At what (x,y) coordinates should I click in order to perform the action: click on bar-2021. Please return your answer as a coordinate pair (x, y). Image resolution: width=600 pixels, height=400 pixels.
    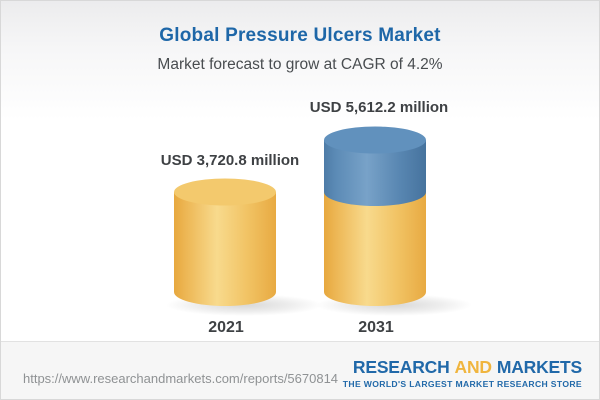
    Looking at the image, I should click on (225, 242).